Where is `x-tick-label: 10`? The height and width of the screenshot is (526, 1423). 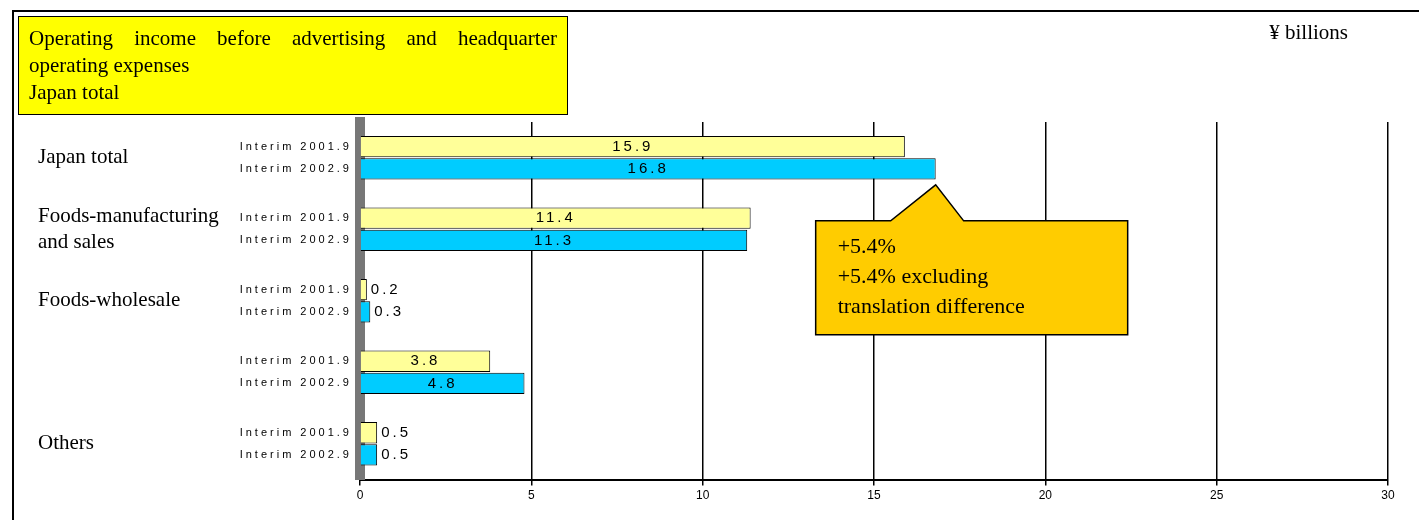 x-tick-label: 10 is located at coordinates (702, 495).